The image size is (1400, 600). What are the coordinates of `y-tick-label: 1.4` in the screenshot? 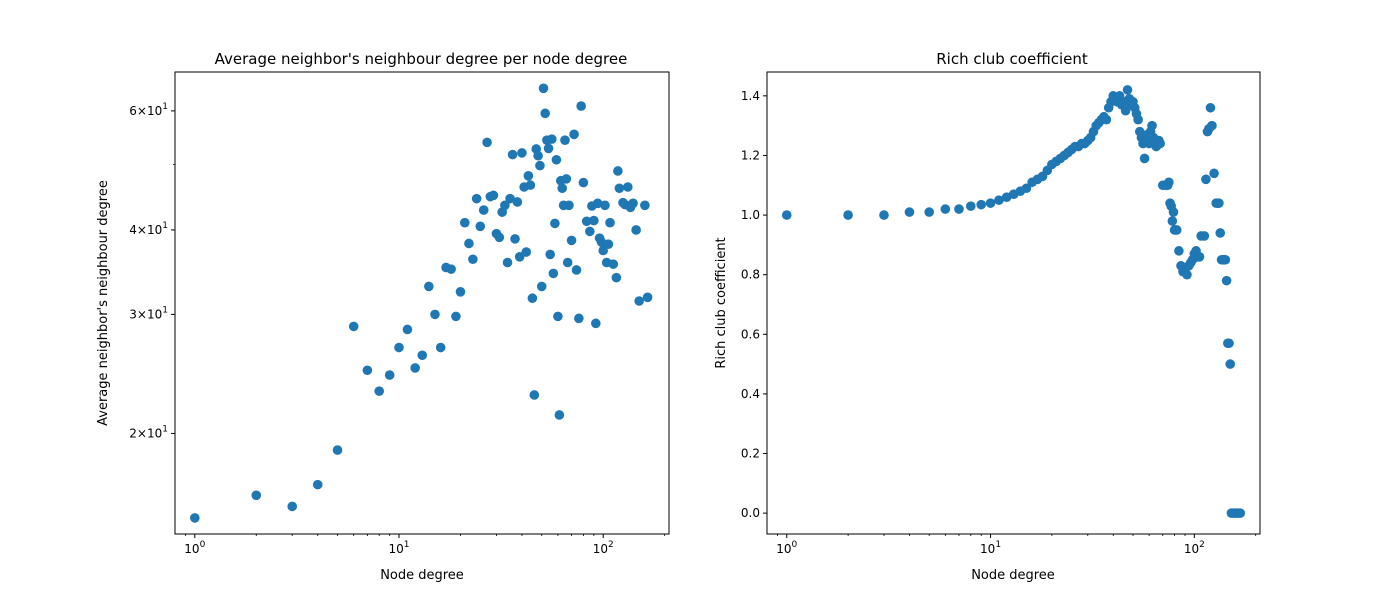 It's located at (750, 96).